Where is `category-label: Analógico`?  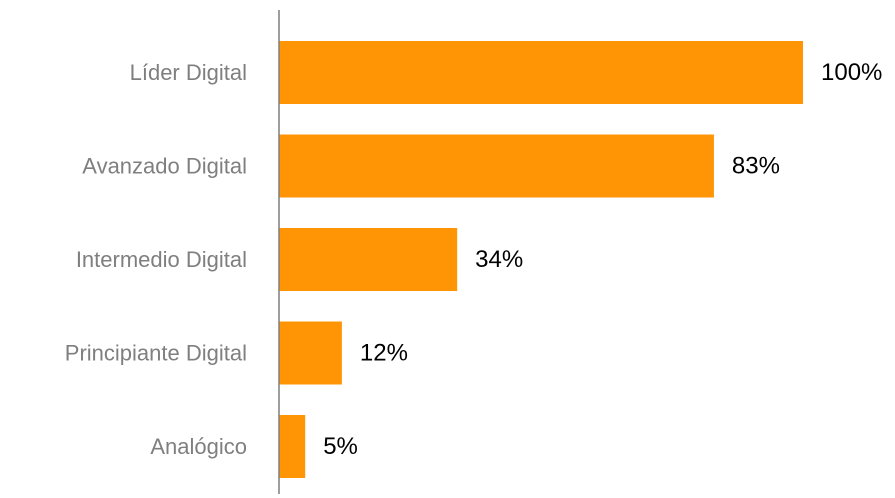 category-label: Analógico is located at coordinates (198, 446).